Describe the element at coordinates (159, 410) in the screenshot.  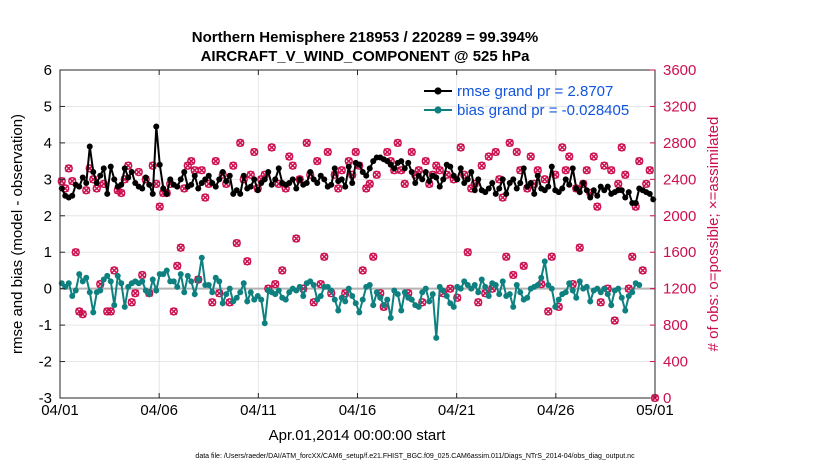
I see `x-tick-label: 04/06` at that location.